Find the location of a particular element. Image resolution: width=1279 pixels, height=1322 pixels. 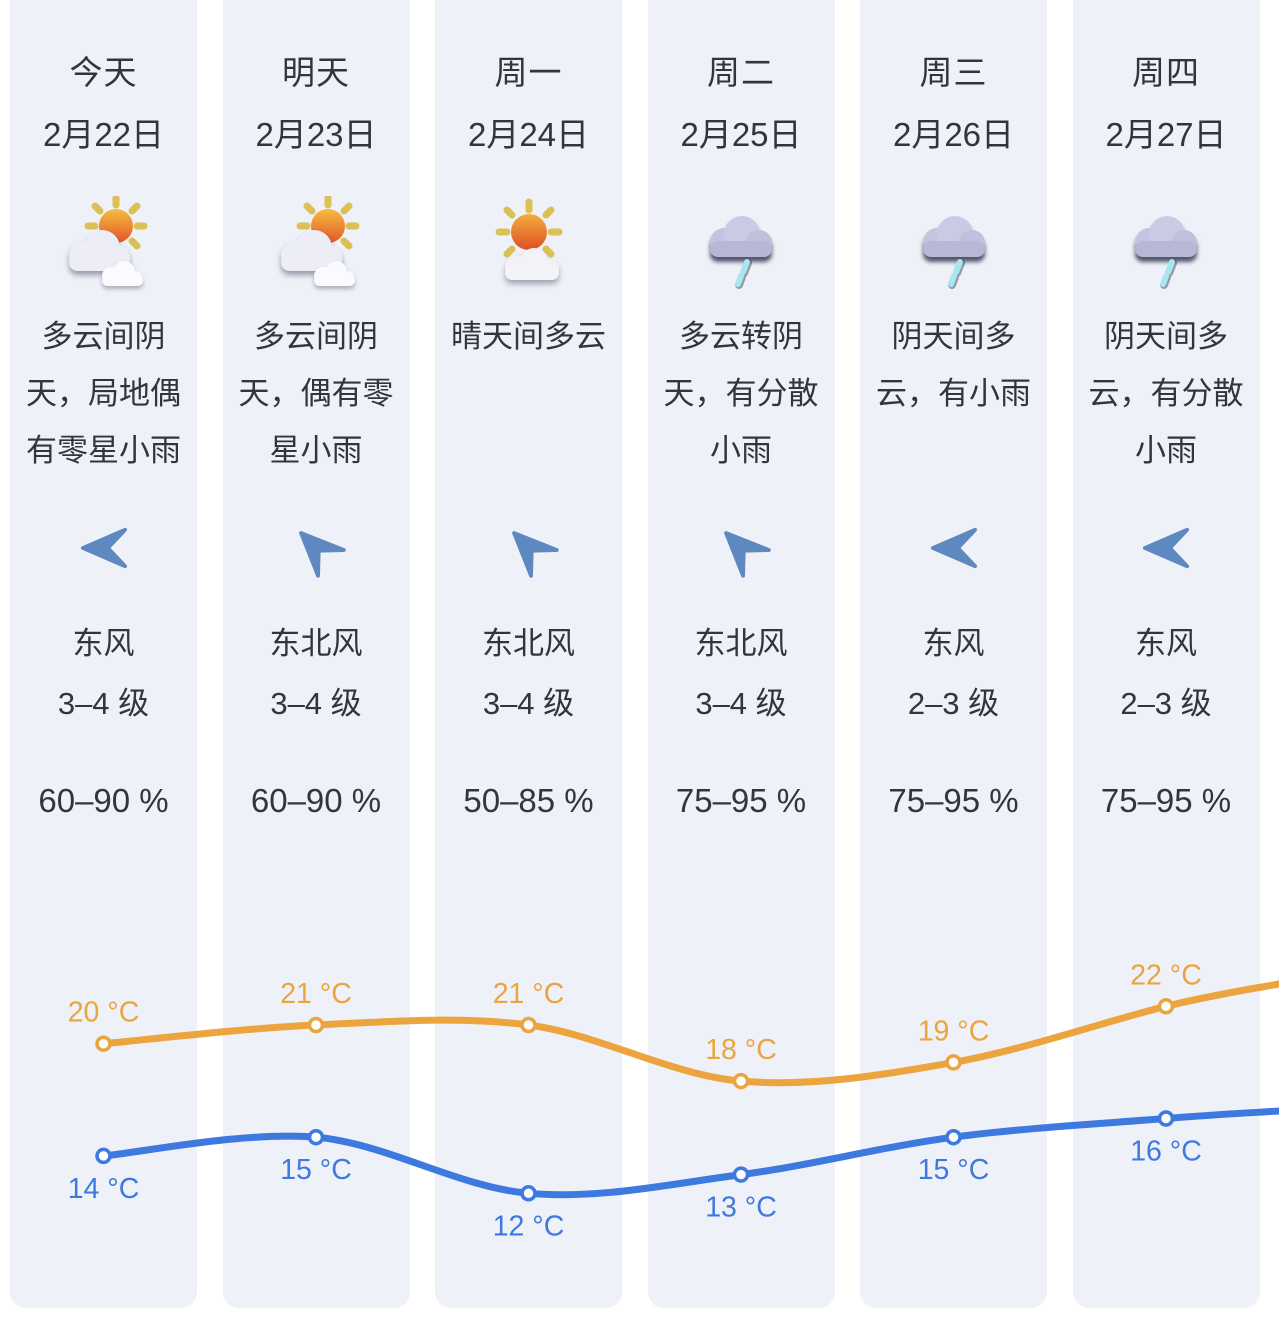

low-temperature-label-3: 13 °C is located at coordinates (741, 1208).